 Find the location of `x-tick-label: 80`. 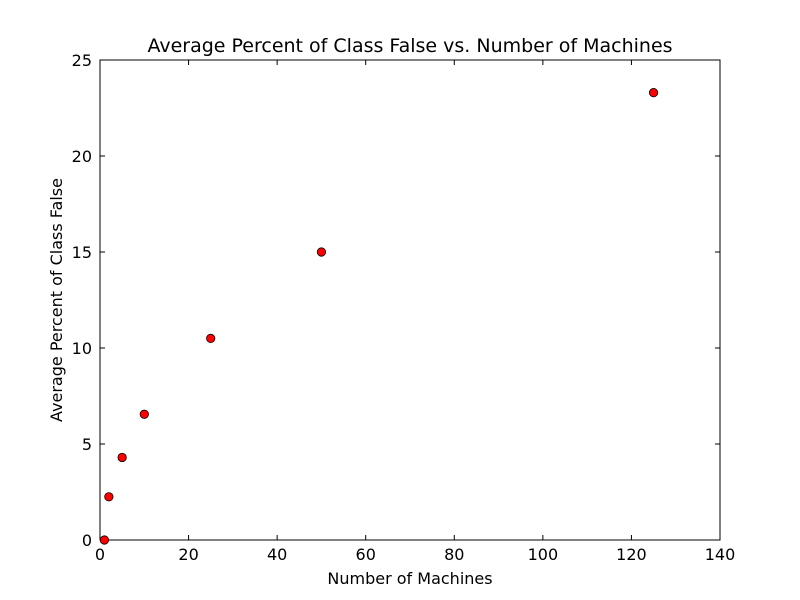

x-tick-label: 80 is located at coordinates (454, 554).